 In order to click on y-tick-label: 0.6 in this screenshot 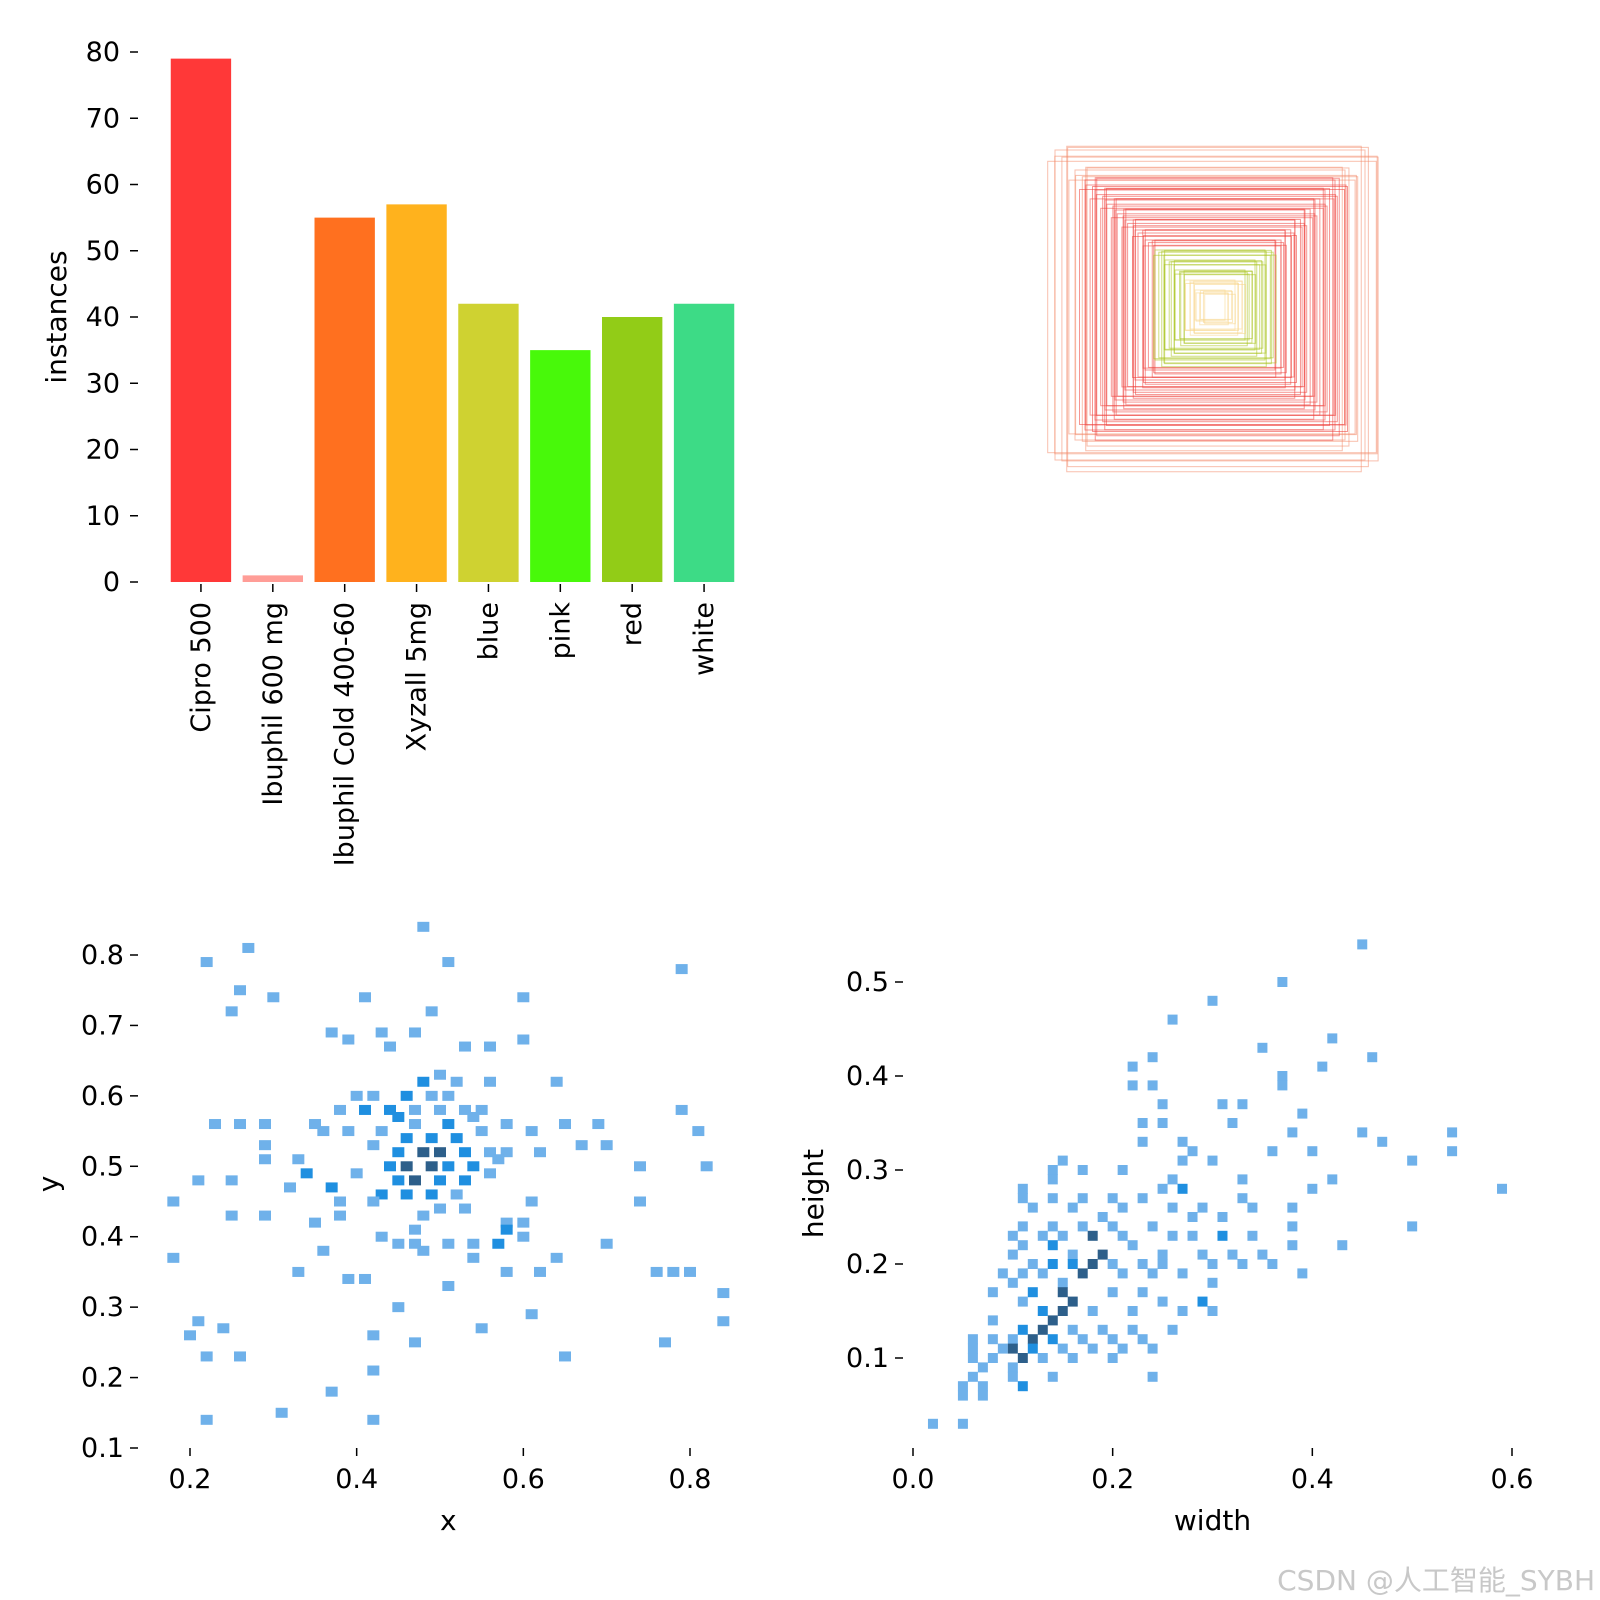, I will do `click(102, 1096)`.